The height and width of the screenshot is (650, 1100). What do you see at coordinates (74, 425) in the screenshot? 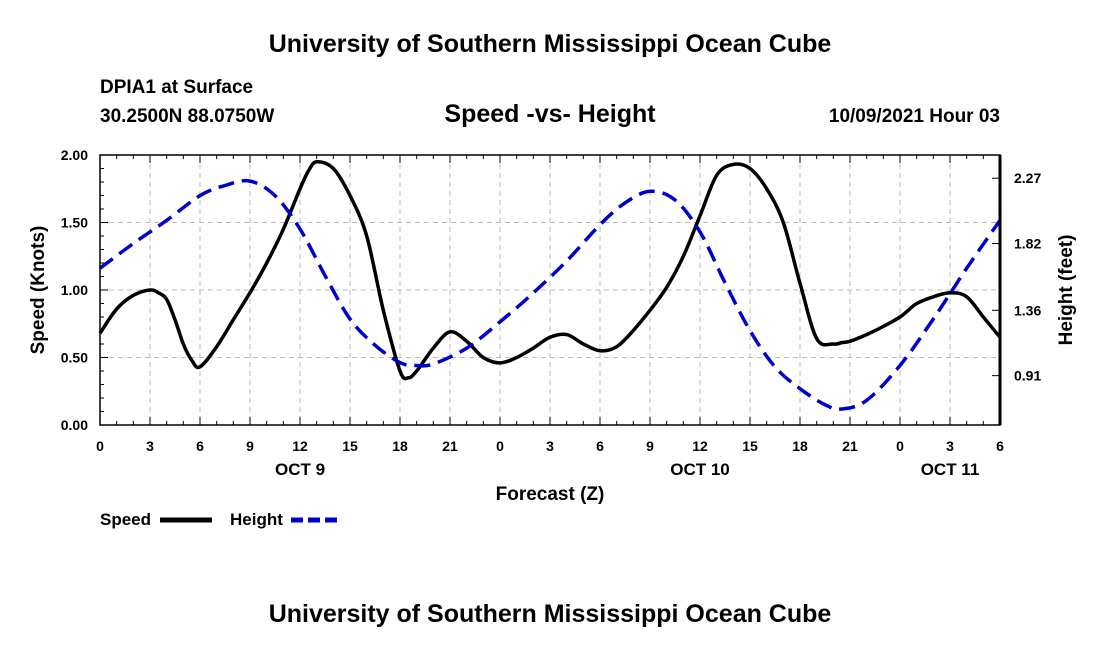
I see `y-tick-label: 0.00` at bounding box center [74, 425].